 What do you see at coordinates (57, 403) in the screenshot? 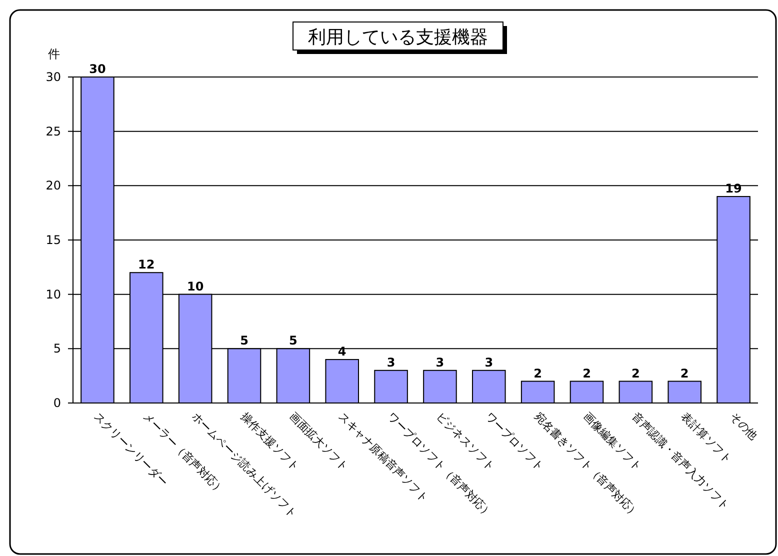
I see `y-tick-label: 0` at bounding box center [57, 403].